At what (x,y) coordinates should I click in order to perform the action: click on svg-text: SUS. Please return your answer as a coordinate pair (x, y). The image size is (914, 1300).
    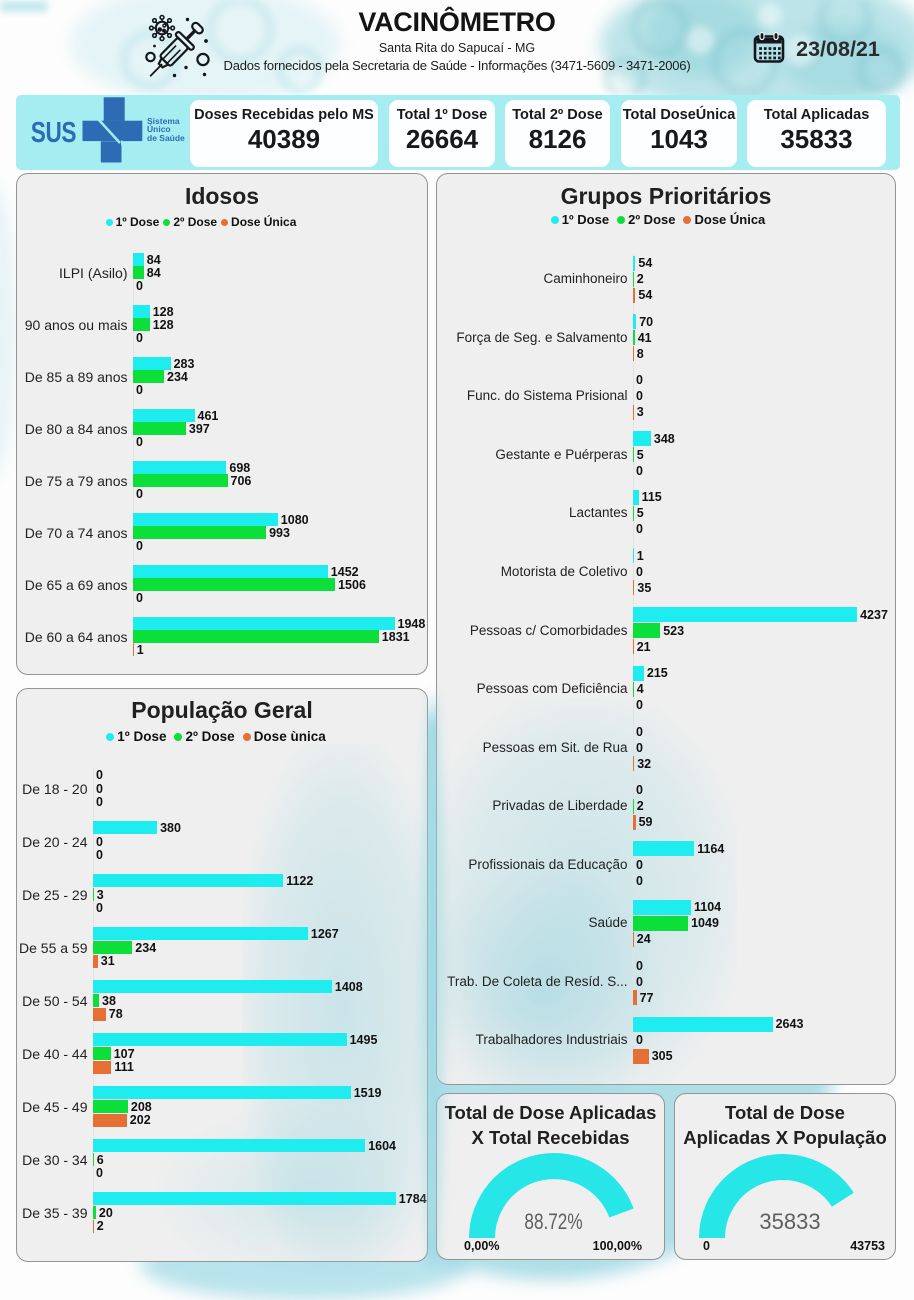
    Looking at the image, I should click on (53, 131).